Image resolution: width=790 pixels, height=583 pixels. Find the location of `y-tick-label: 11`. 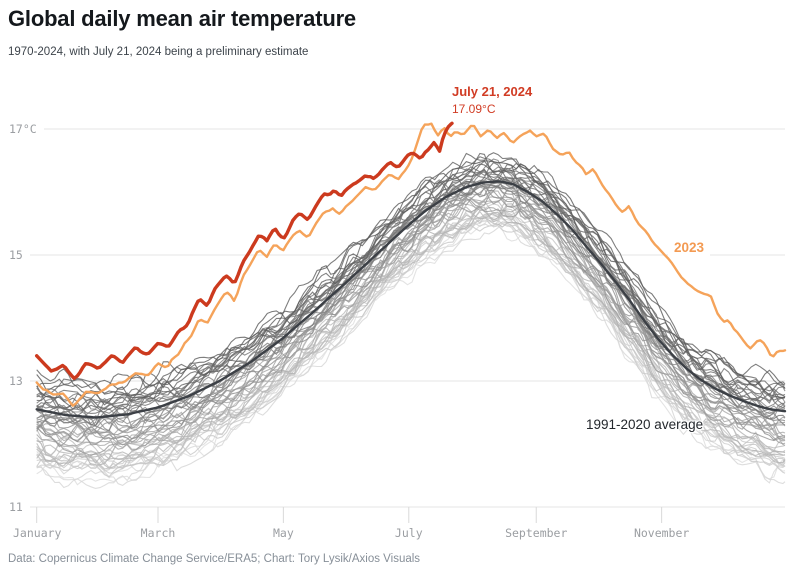

y-tick-label: 11 is located at coordinates (16, 507).